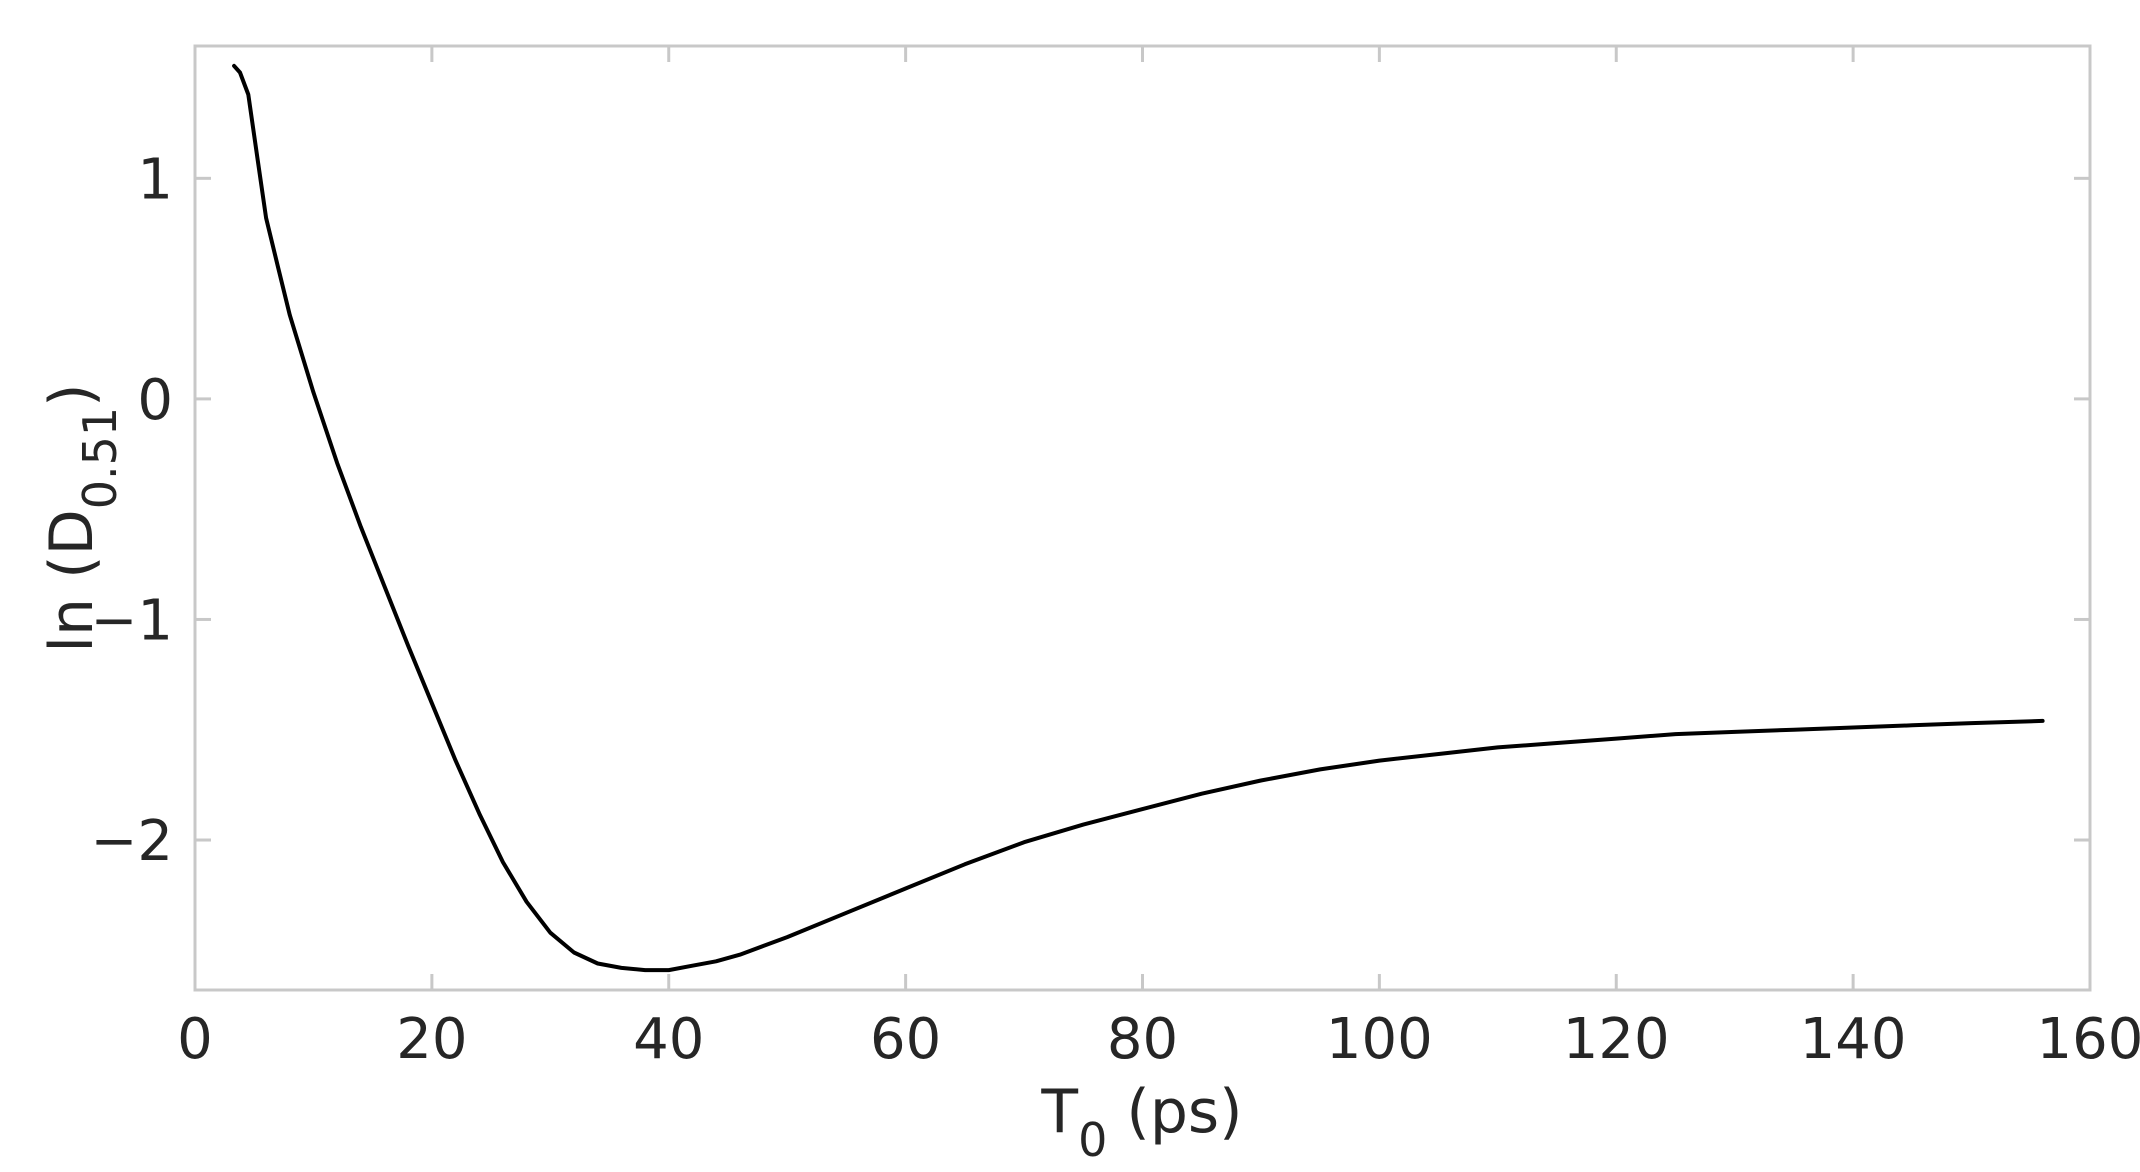  Describe the element at coordinates (431, 1039) in the screenshot. I see `x-tick-label: 20` at that location.